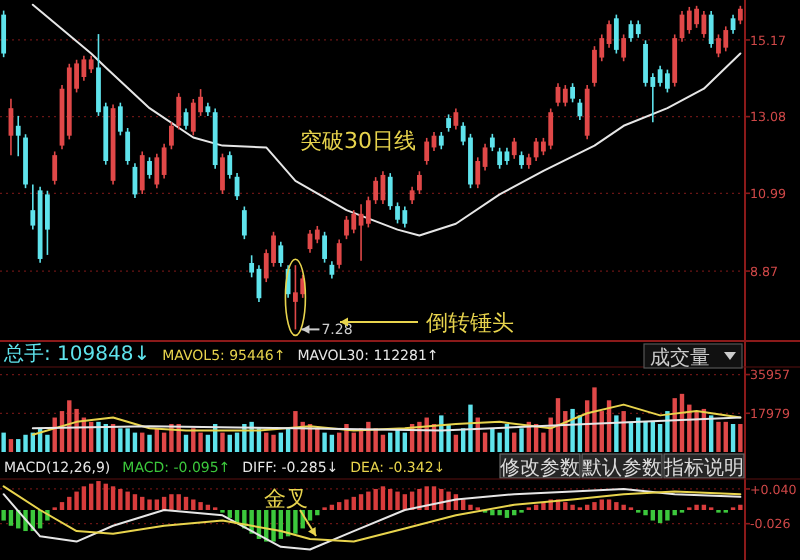  What do you see at coordinates (386, 424) in the screenshot?
I see `line-series` at bounding box center [386, 424].